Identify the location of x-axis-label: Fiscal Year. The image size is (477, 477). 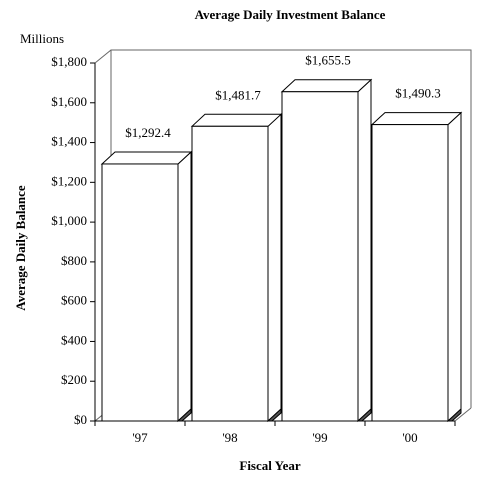
(269, 465).